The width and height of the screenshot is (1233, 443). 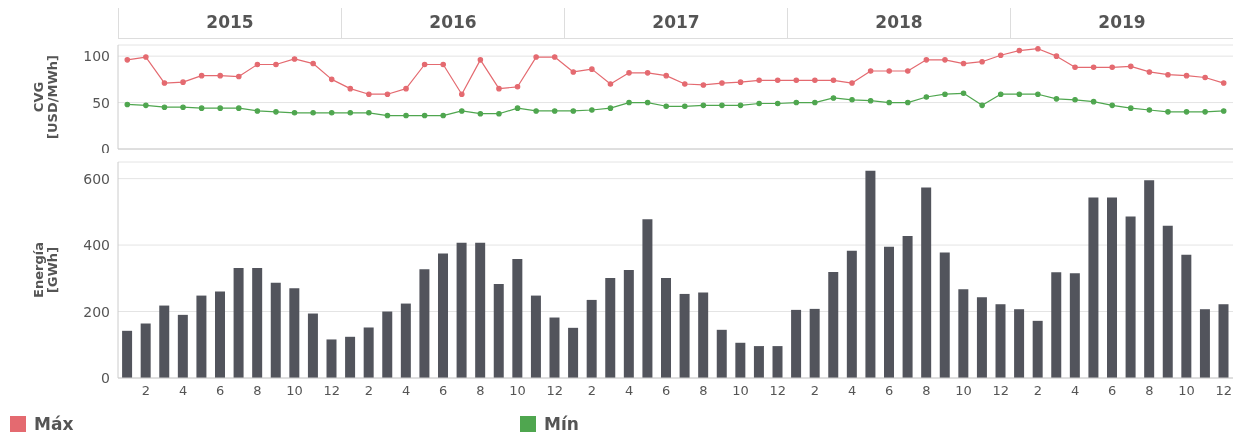 What do you see at coordinates (96, 178) in the screenshot?
I see `y-tick-label: 600` at bounding box center [96, 178].